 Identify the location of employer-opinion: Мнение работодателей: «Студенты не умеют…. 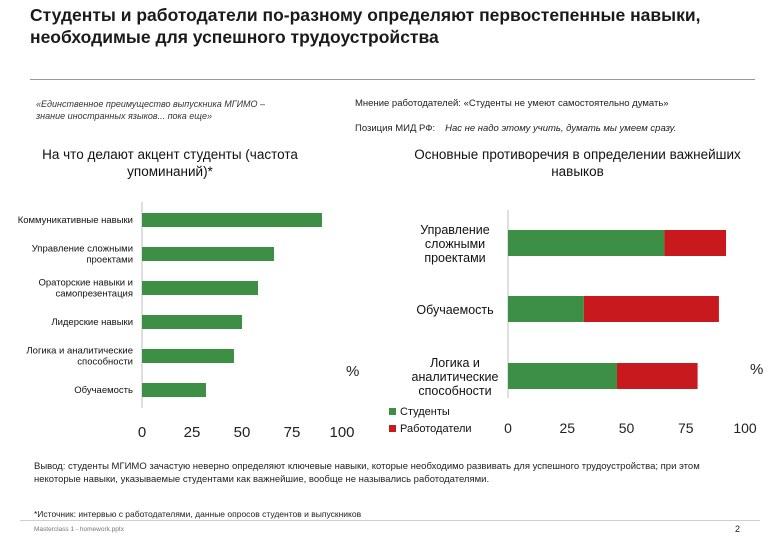
(512, 103).